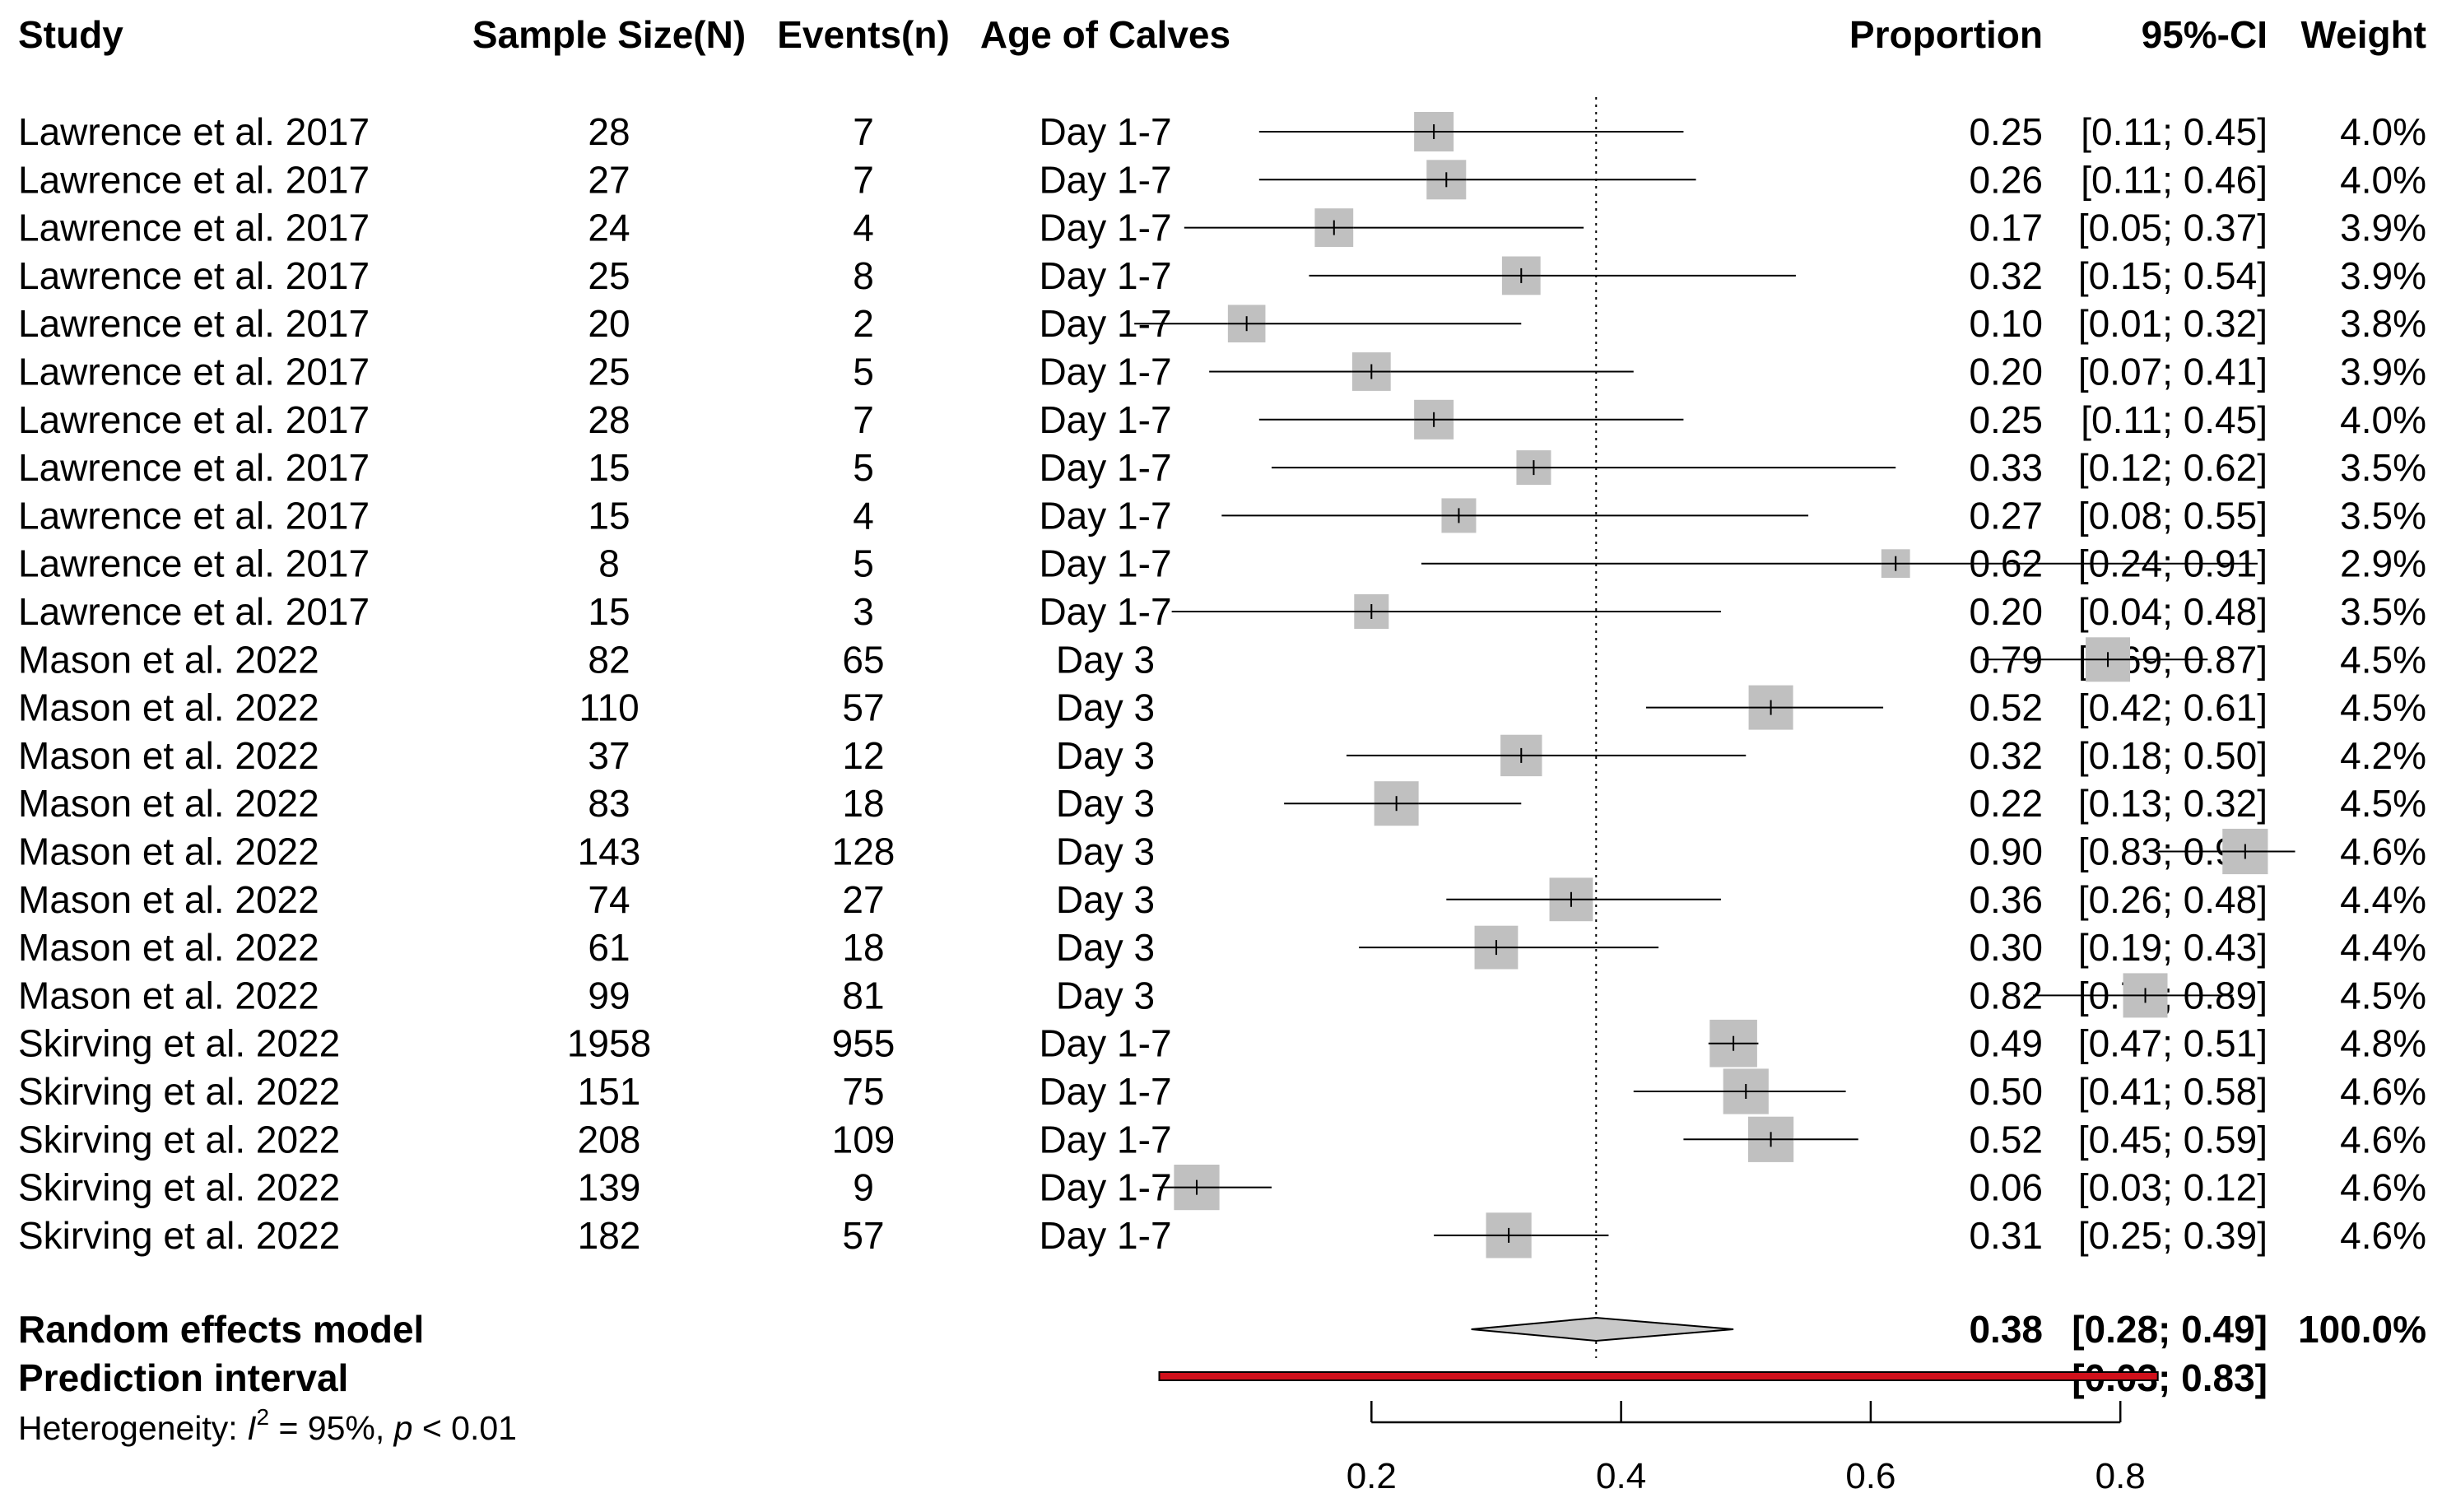  Describe the element at coordinates (2174, 131) in the screenshot. I see `confidence-interval: [0.11; 0.45]` at that location.